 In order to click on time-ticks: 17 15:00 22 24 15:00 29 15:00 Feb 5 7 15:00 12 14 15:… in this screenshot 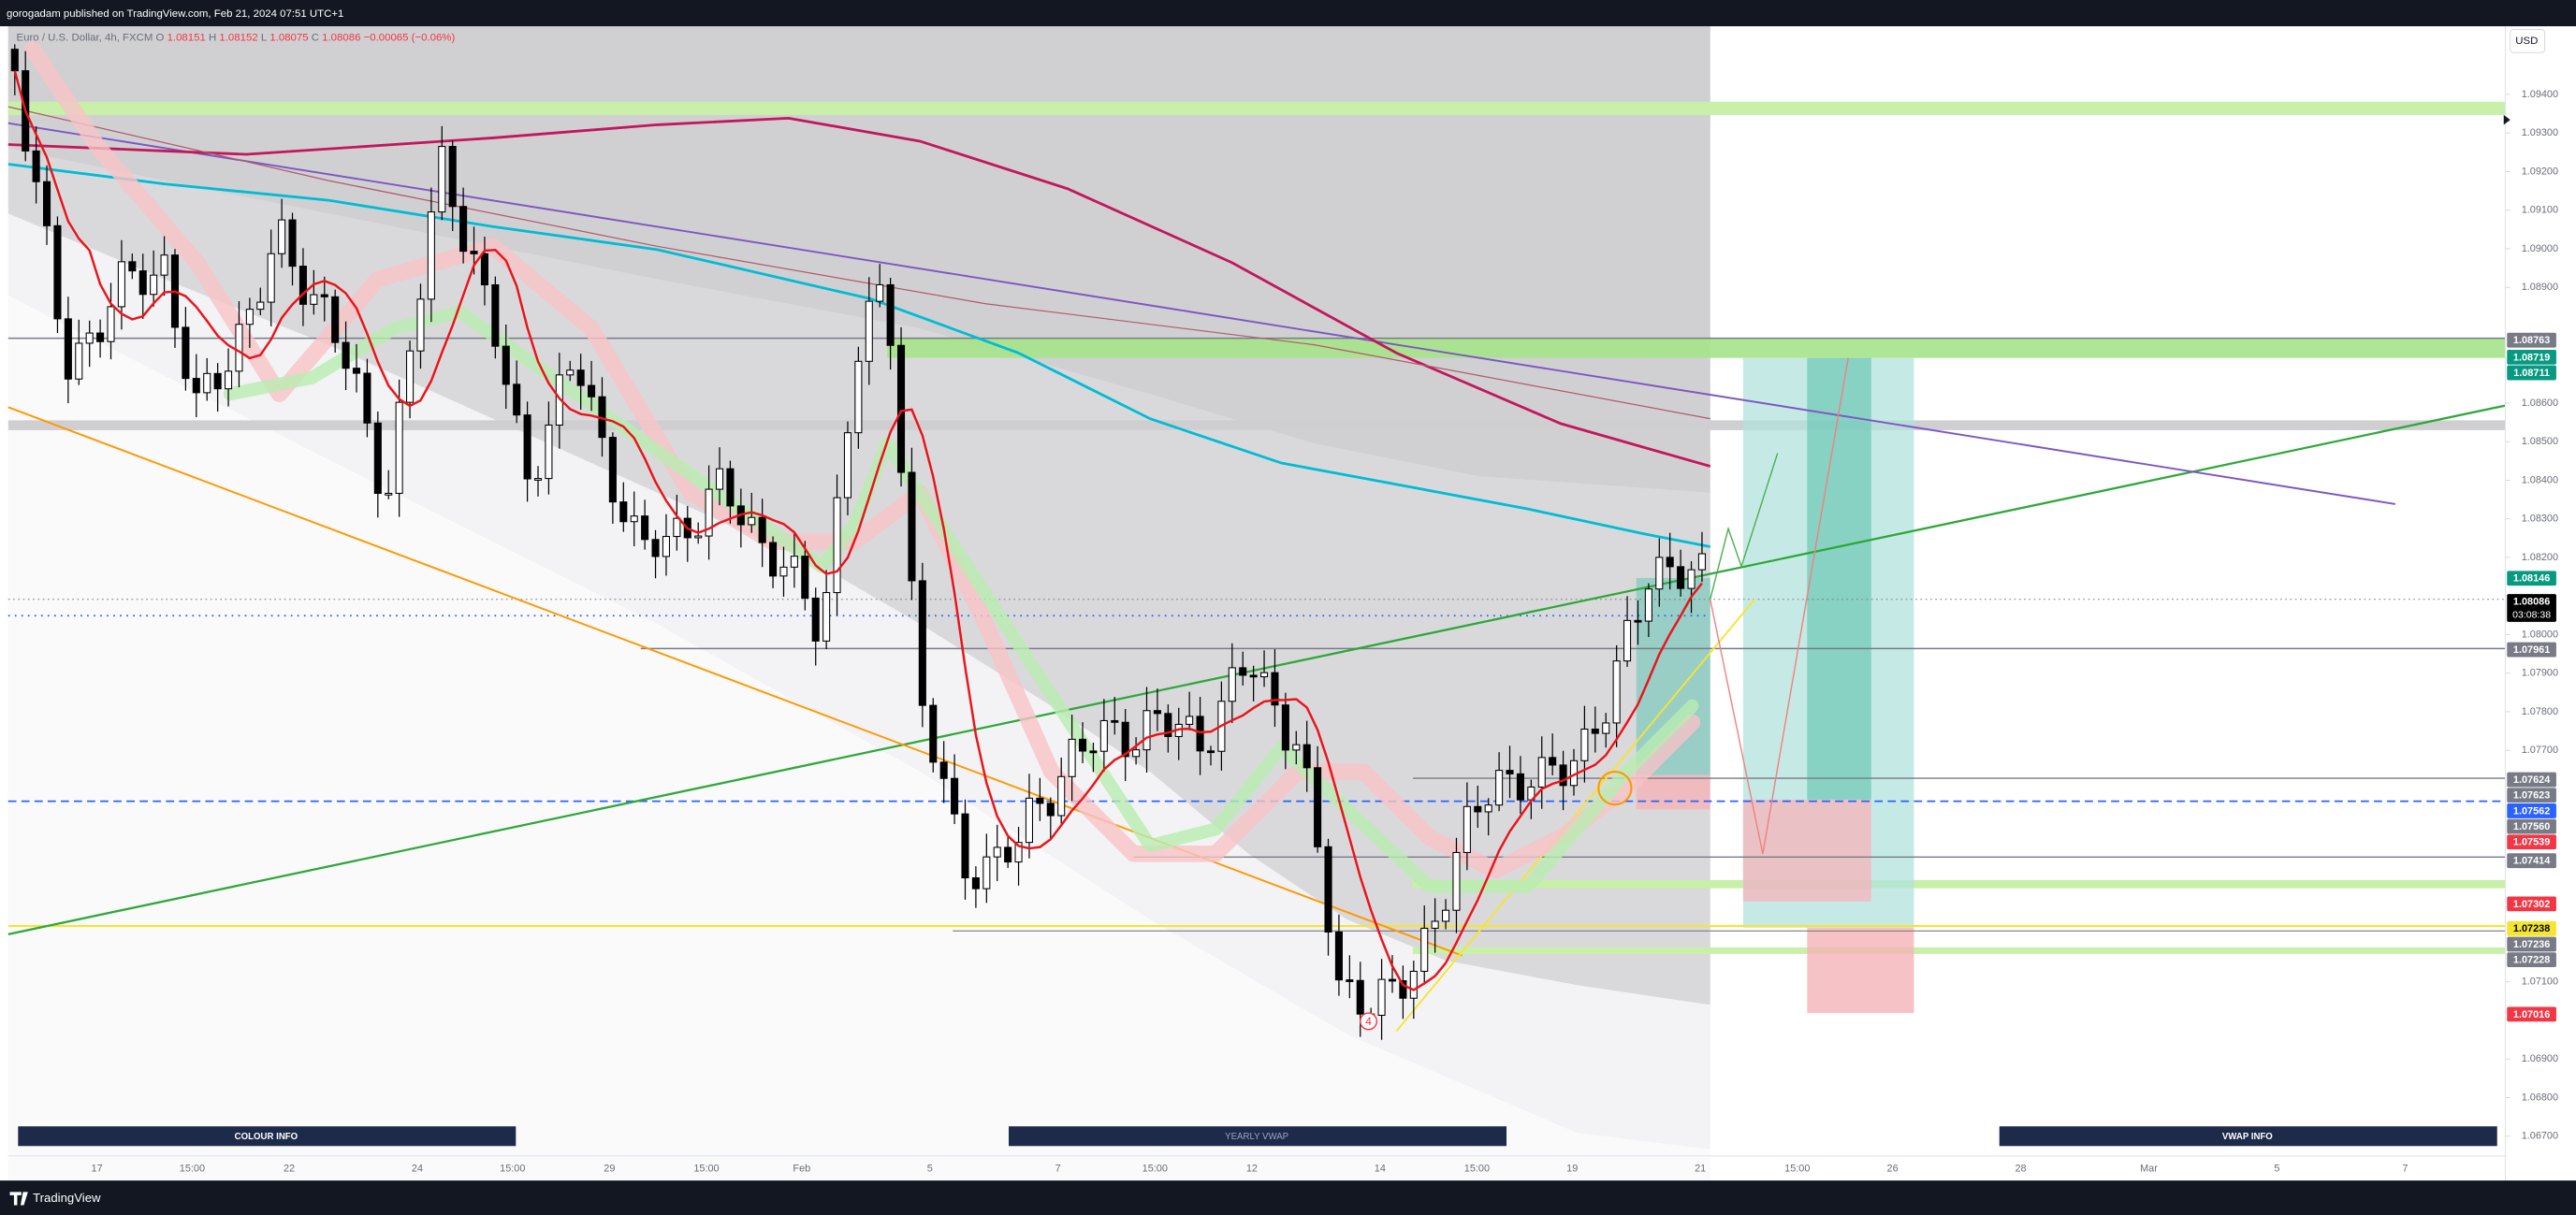, I will do `click(1250, 1169)`.